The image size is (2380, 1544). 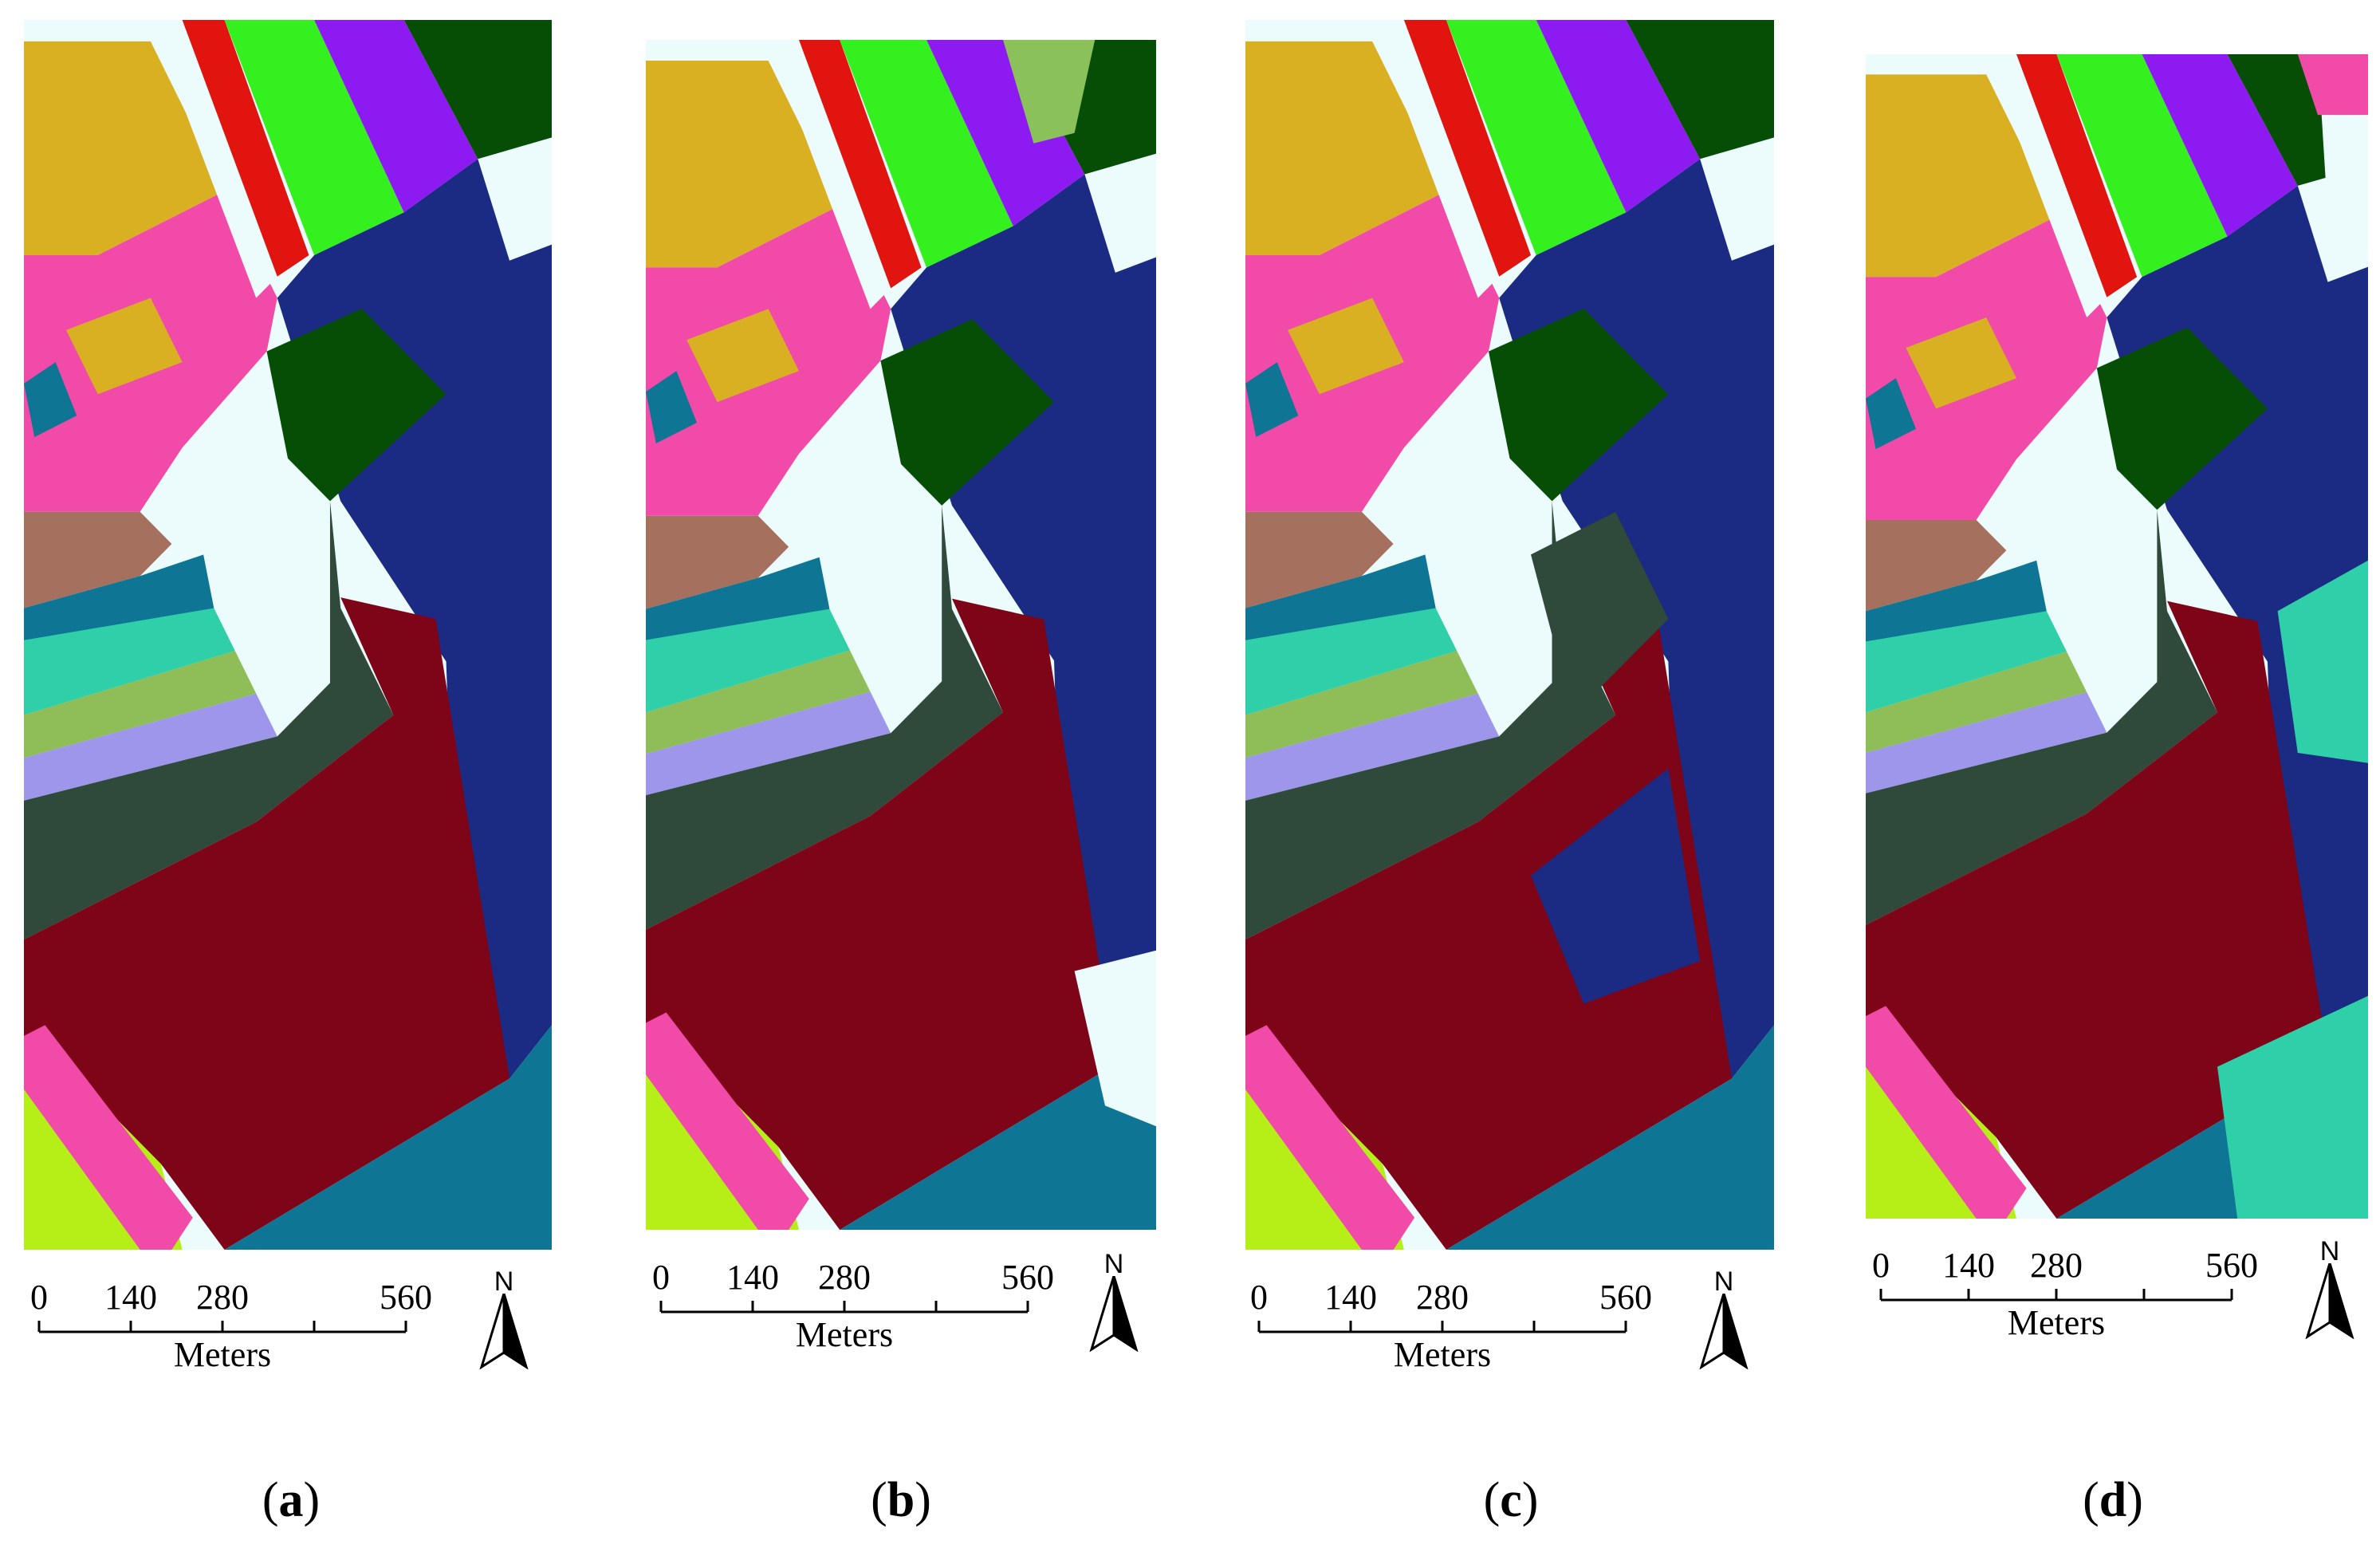 What do you see at coordinates (2113, 1500) in the screenshot?
I see `caption-letter: d` at bounding box center [2113, 1500].